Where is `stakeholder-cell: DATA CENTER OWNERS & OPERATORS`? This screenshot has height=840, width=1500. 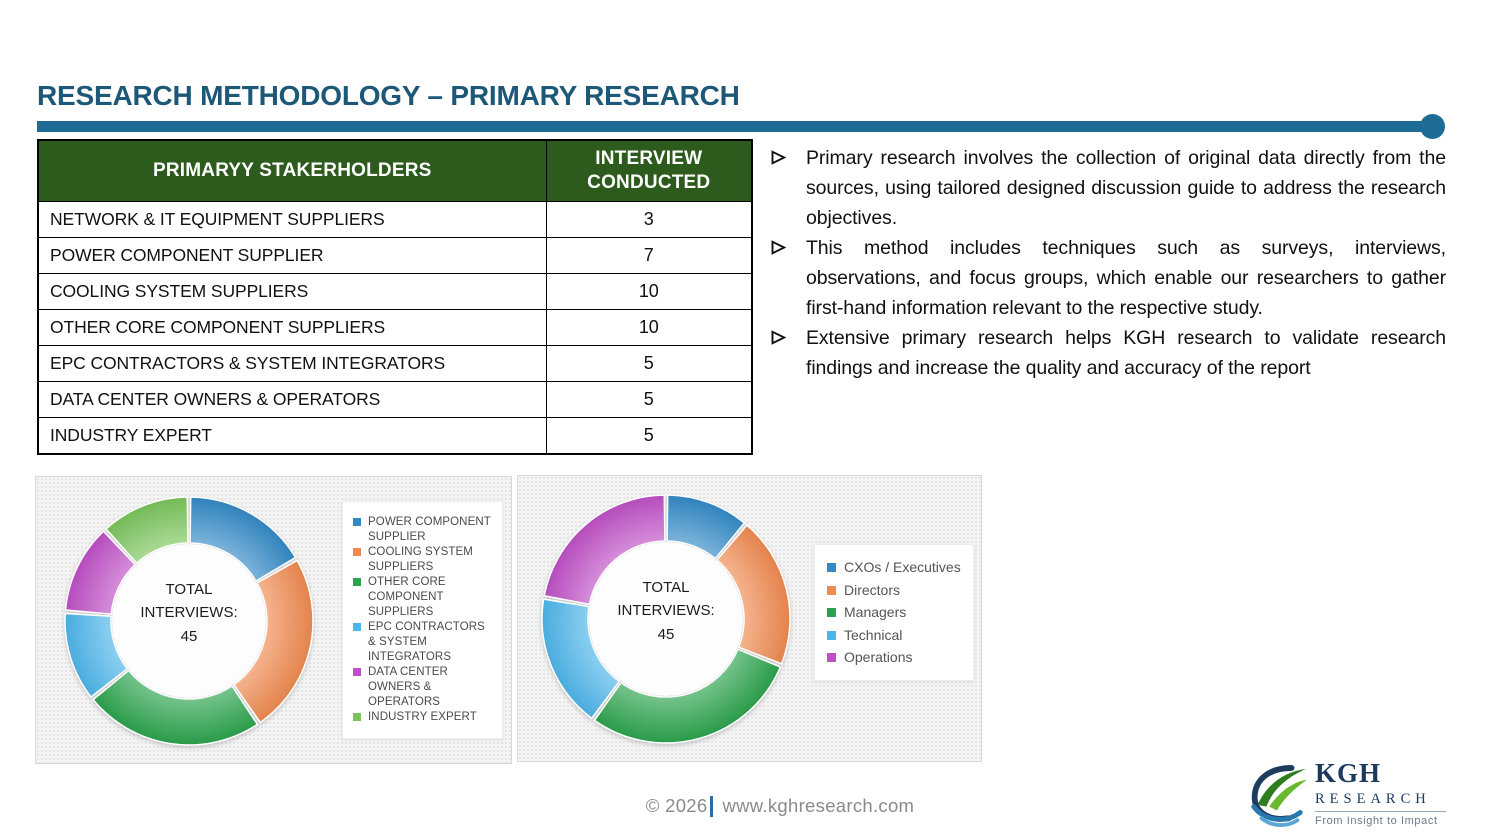
stakeholder-cell: DATA CENTER OWNERS & OPERATORS is located at coordinates (292, 399).